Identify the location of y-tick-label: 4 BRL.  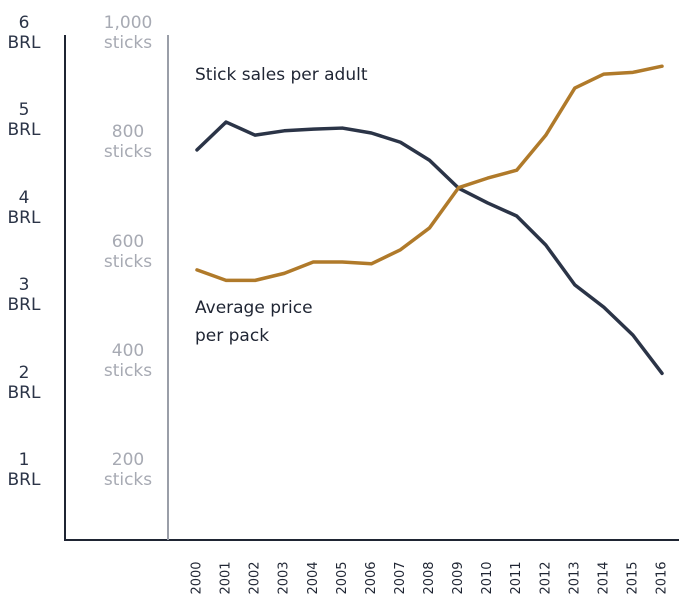
(24, 207).